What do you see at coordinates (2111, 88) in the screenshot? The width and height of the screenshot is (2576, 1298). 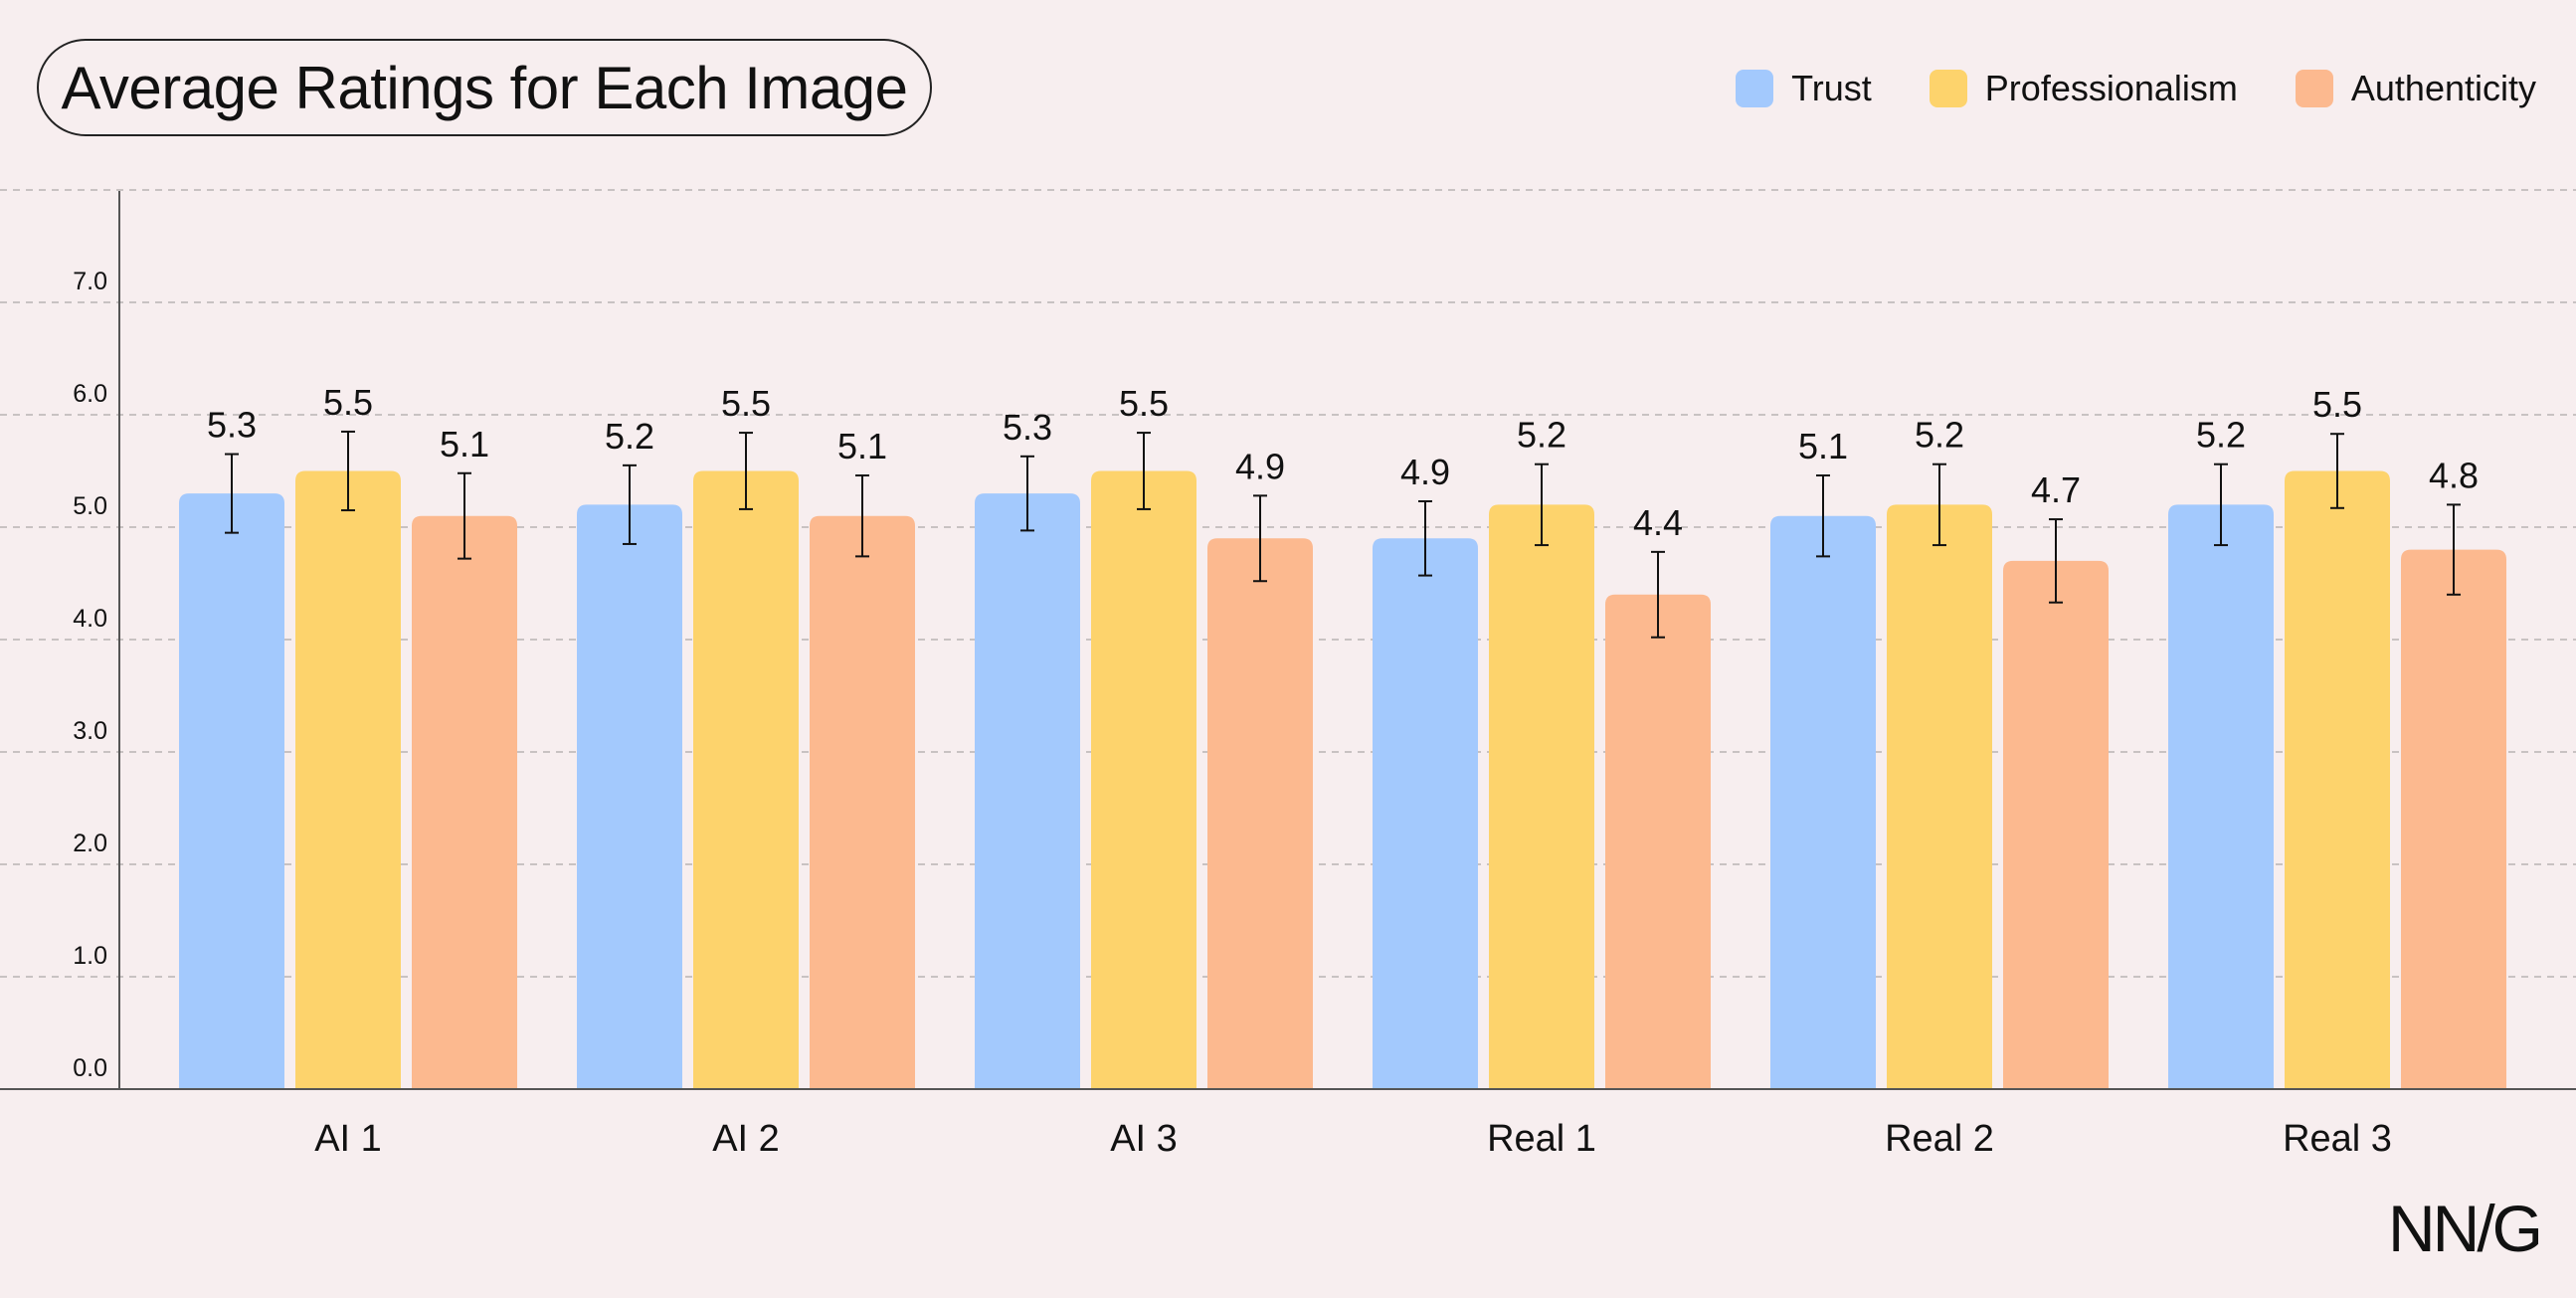 I see `legend-label: Professionalism` at bounding box center [2111, 88].